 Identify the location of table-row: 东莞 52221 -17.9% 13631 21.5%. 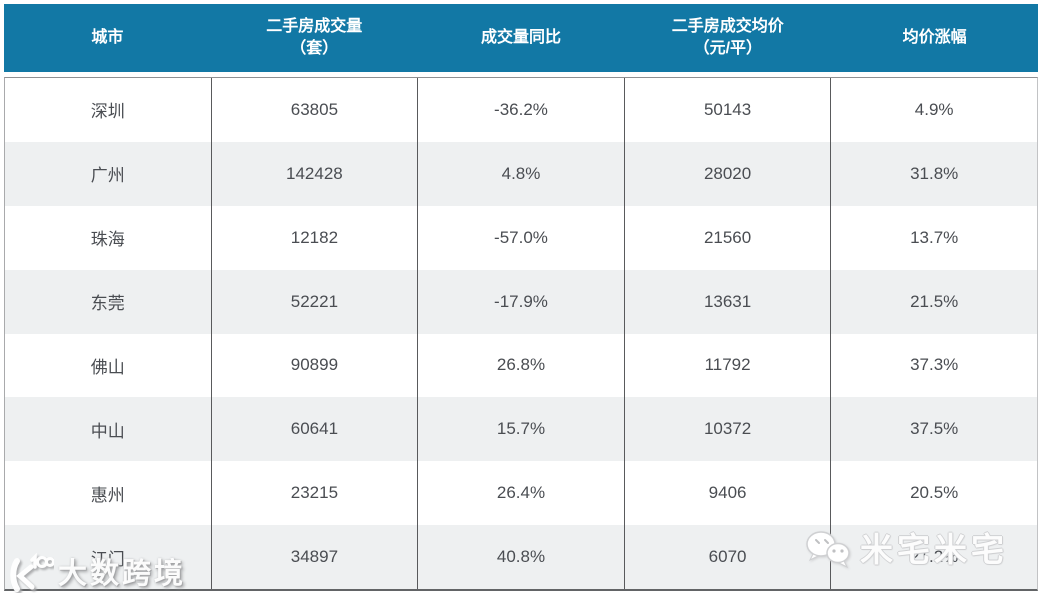
(521, 301).